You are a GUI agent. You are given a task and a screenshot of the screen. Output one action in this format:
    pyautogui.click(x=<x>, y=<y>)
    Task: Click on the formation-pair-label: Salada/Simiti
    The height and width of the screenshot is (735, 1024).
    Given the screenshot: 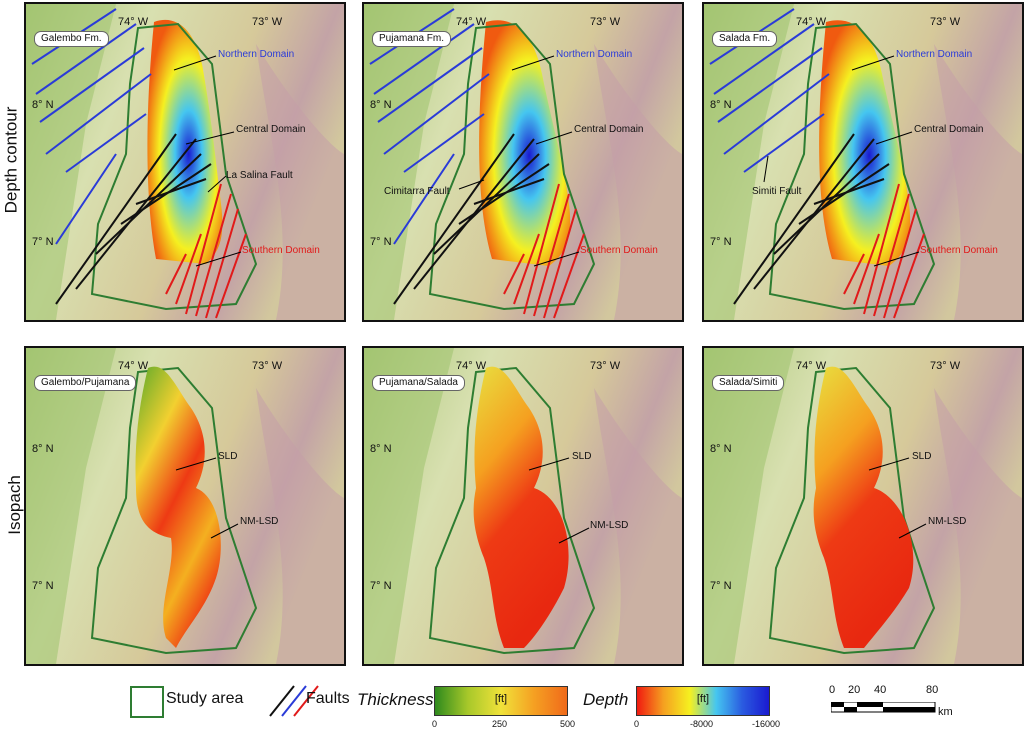 What is the action you would take?
    pyautogui.click(x=748, y=383)
    